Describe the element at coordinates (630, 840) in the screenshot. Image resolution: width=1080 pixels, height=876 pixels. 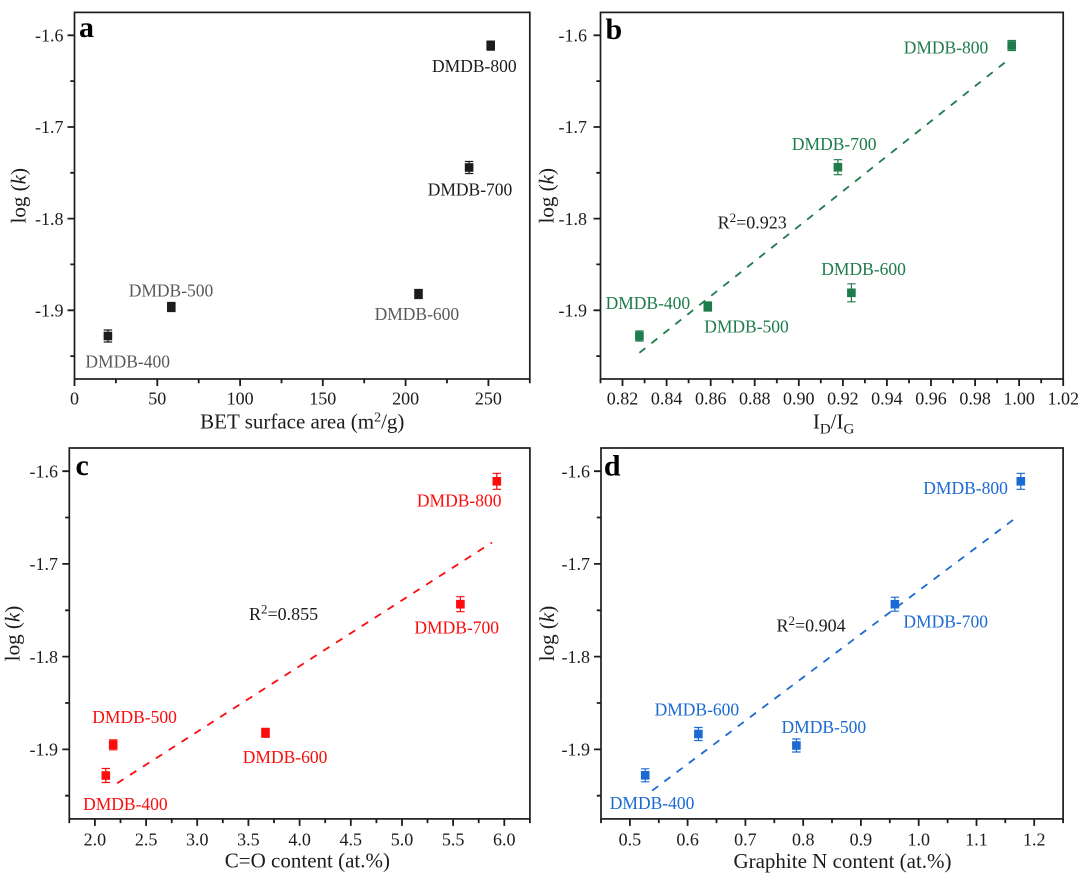
I see `svg-text: 0.5` at that location.